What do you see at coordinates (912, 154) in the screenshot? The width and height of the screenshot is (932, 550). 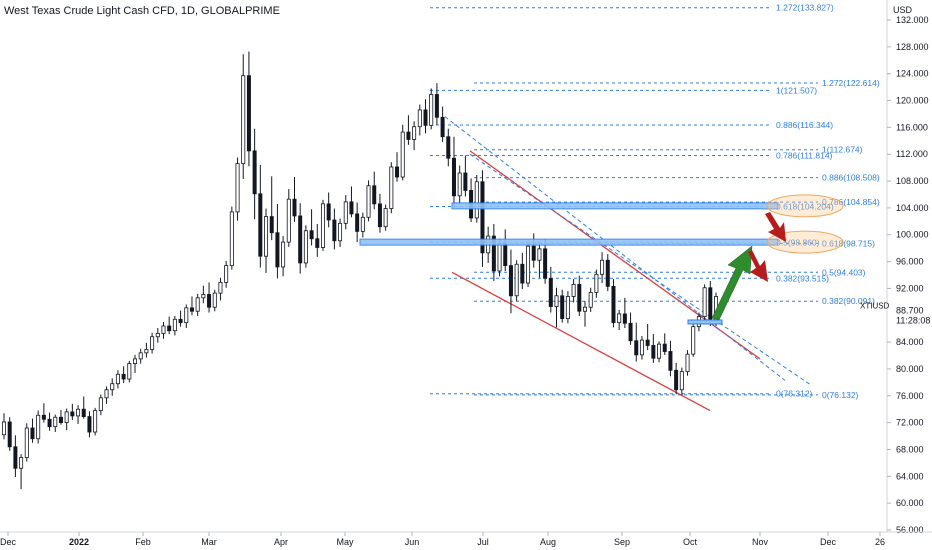 I see `price-tick-label: 112.000` at bounding box center [912, 154].